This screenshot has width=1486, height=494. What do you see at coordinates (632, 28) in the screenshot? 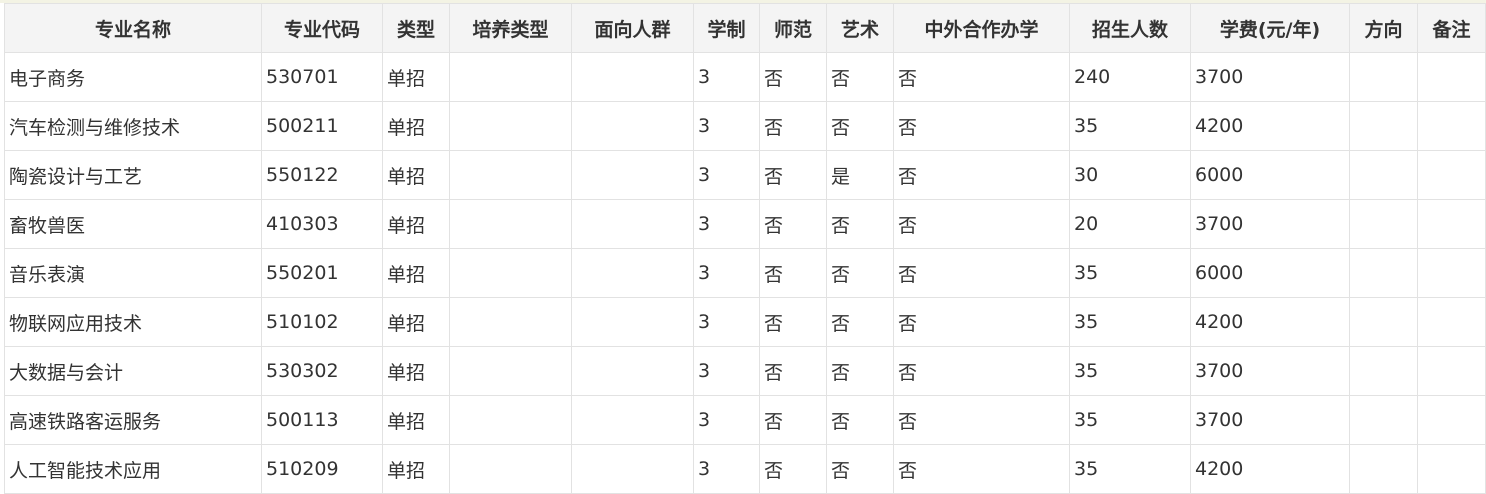
I see `column-header: 面向人群` at bounding box center [632, 28].